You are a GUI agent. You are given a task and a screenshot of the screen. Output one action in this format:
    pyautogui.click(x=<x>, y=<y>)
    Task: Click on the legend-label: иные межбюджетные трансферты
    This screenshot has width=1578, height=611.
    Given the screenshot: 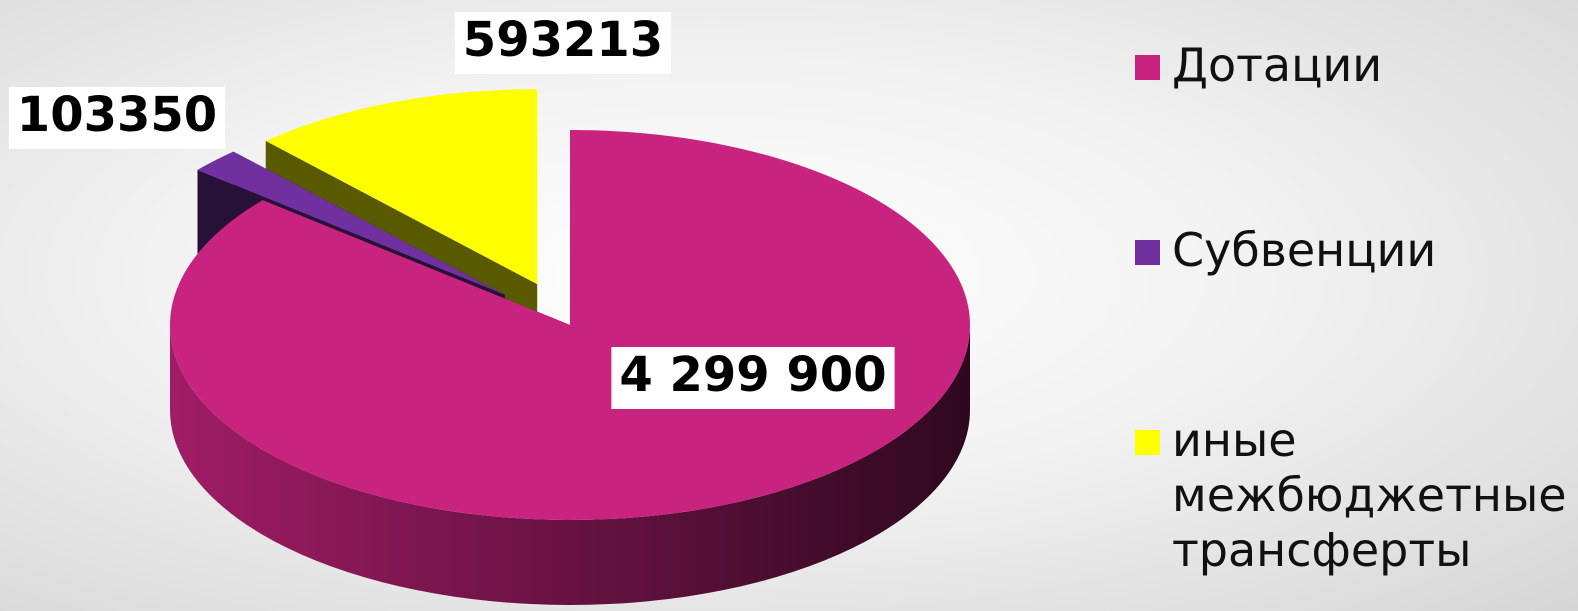 What is the action you would take?
    pyautogui.click(x=1369, y=495)
    